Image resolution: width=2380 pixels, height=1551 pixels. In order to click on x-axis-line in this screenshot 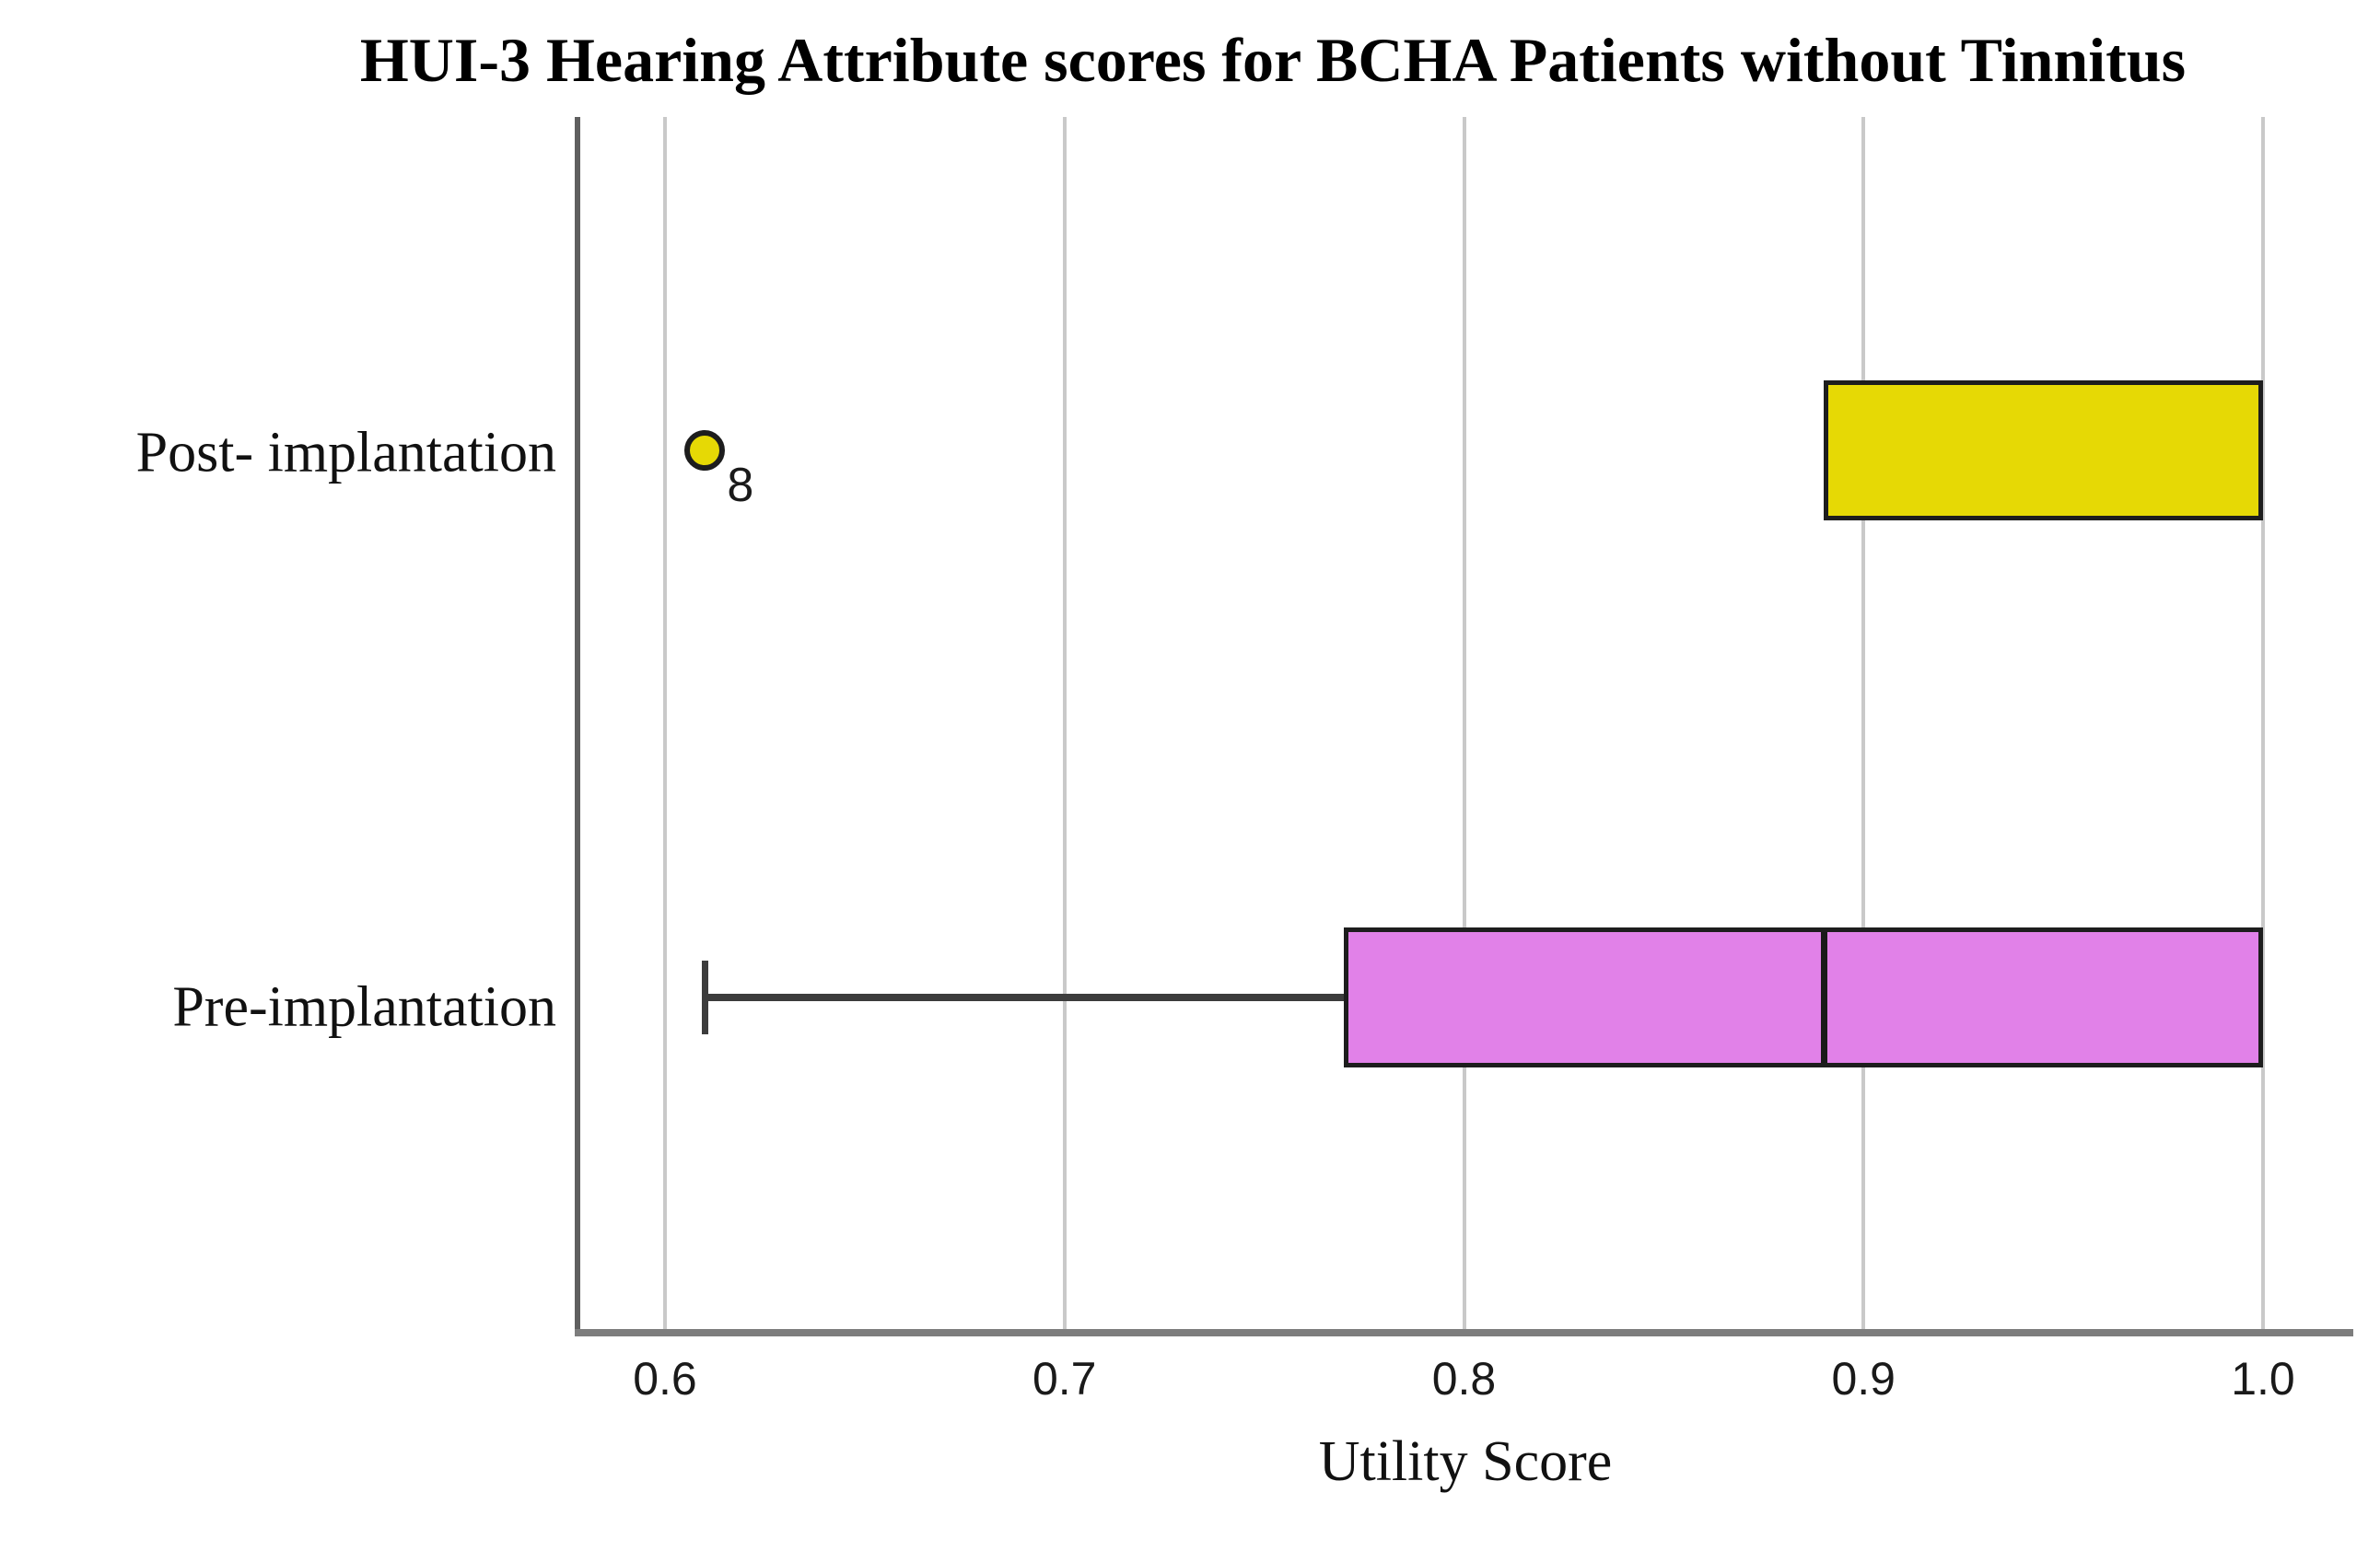, I will do `click(1464, 1332)`.